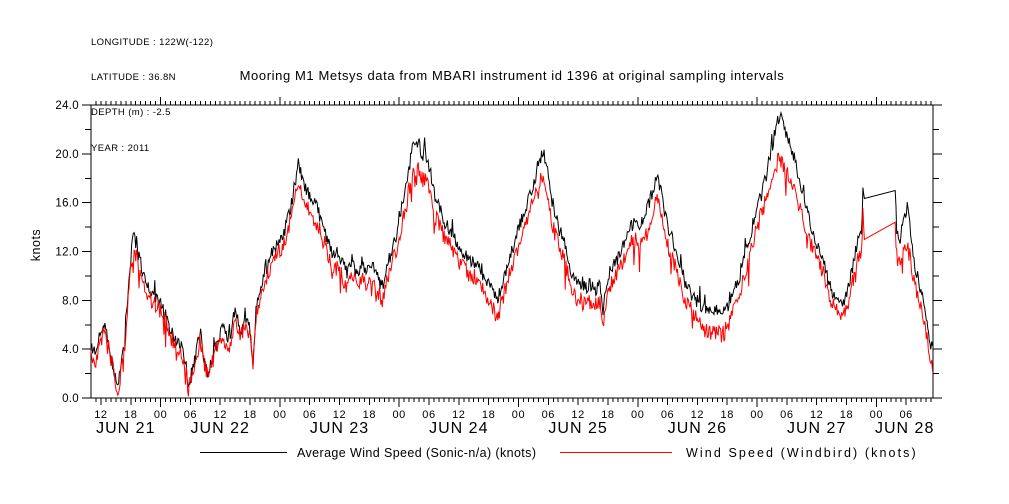 The image size is (1009, 504). Describe the element at coordinates (125, 428) in the screenshot. I see `x-day-label: JUN 21` at that location.